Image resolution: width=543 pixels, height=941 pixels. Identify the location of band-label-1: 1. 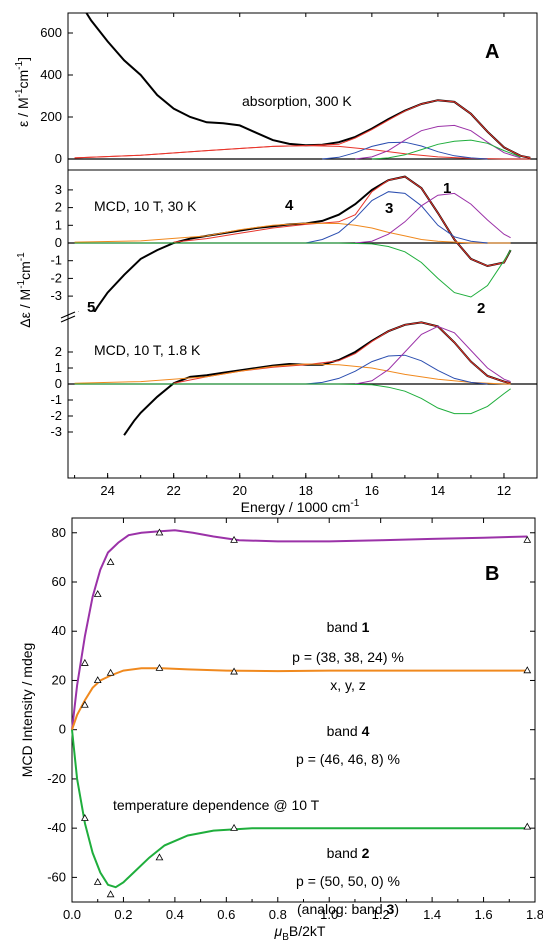
(447, 188).